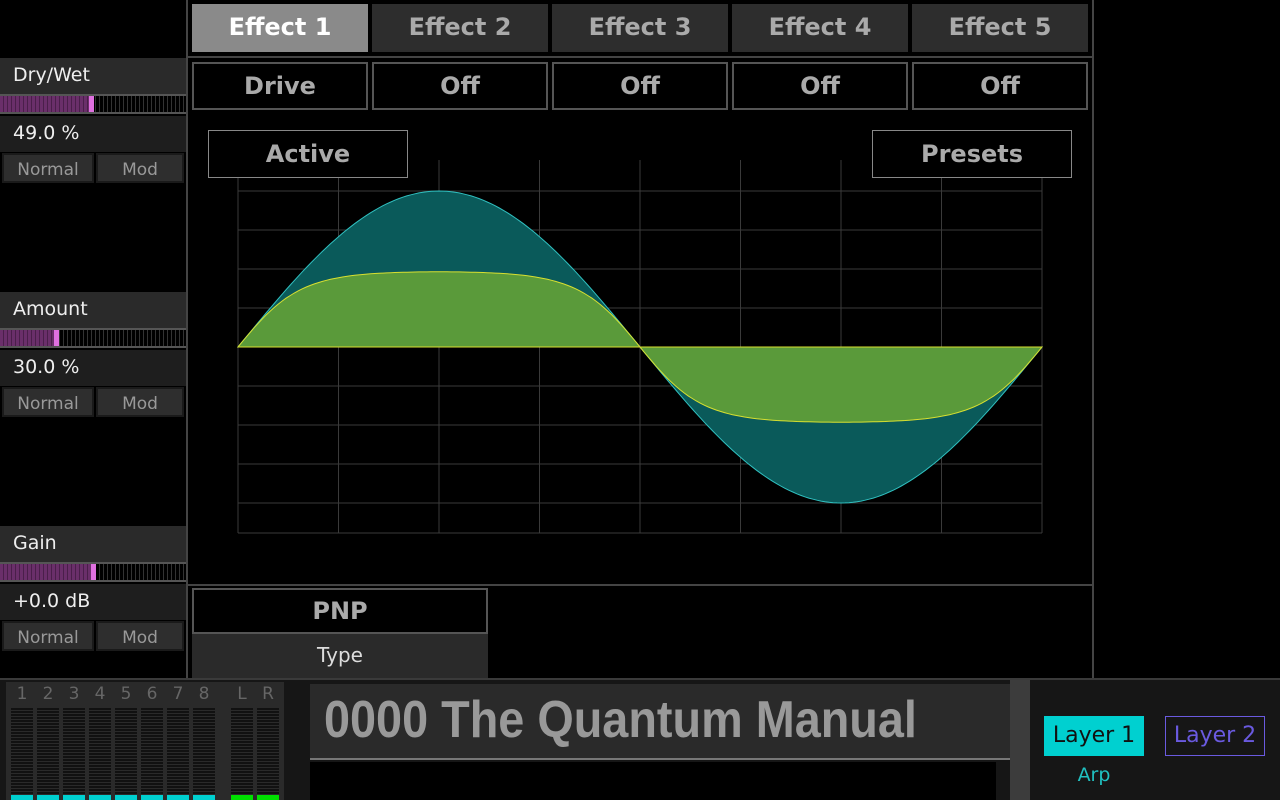  What do you see at coordinates (100, 694) in the screenshot?
I see `meter-label: 4` at bounding box center [100, 694].